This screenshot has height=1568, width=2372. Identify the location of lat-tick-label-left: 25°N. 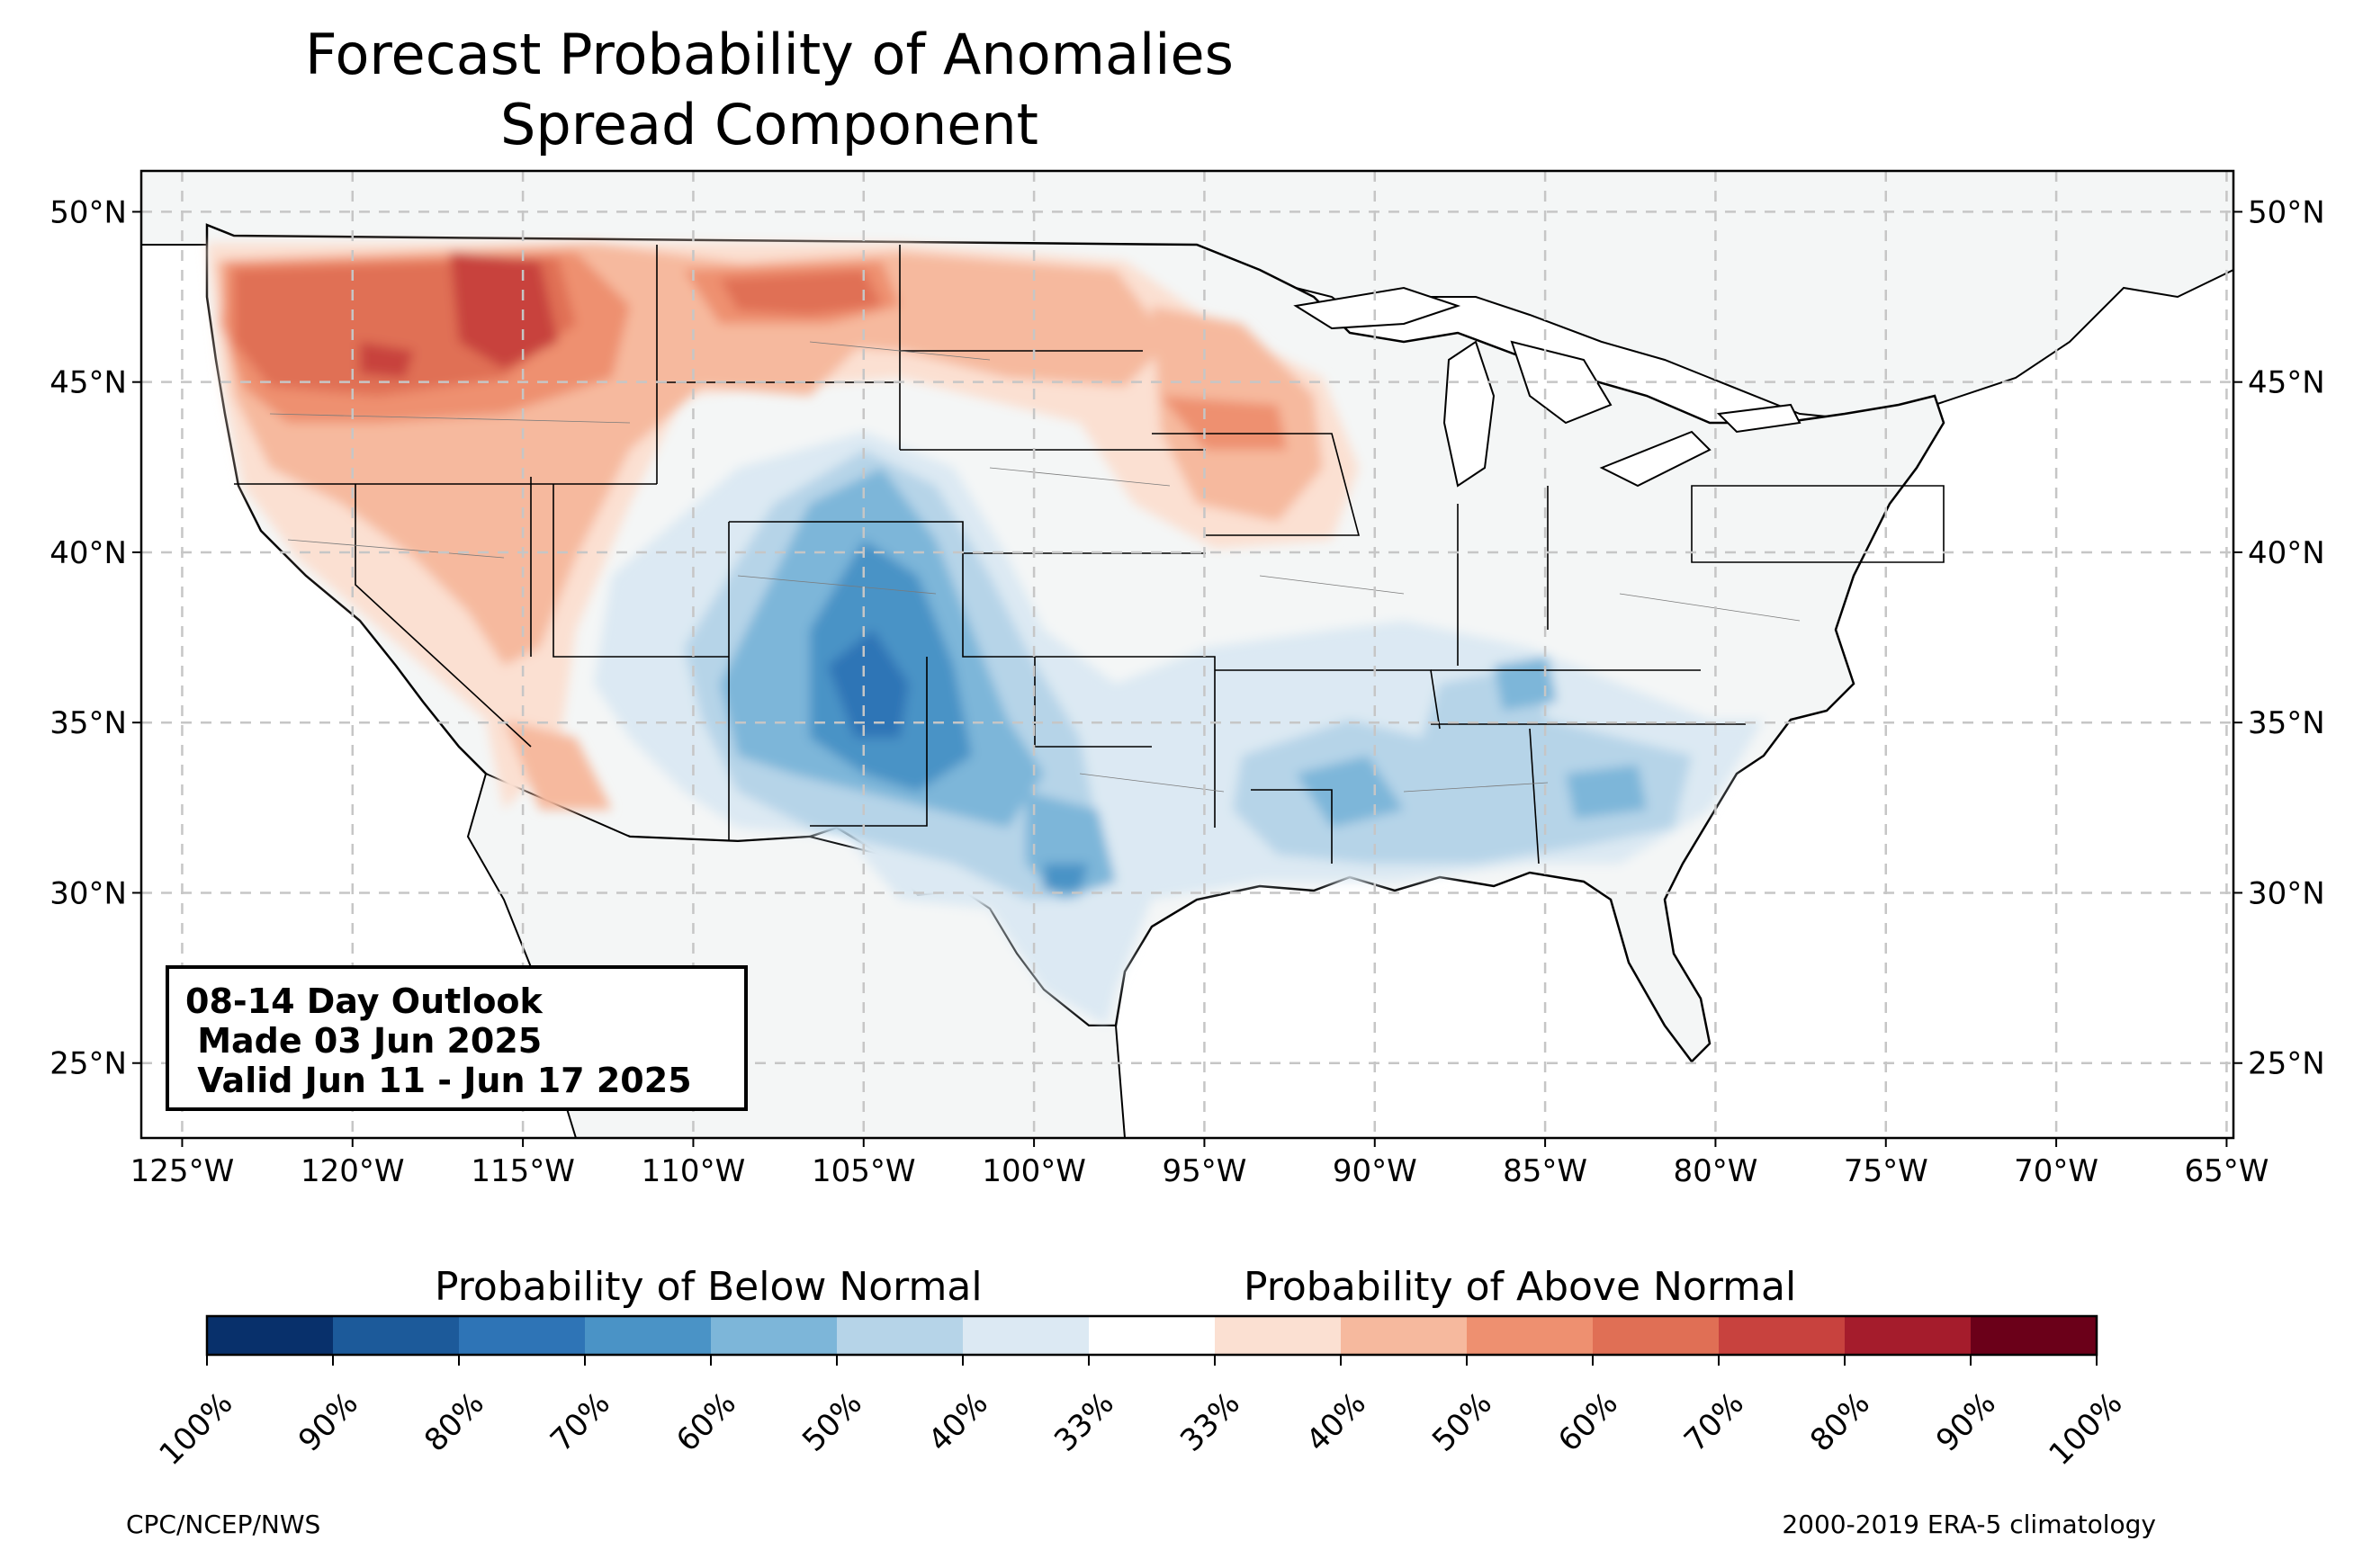
(88, 1064).